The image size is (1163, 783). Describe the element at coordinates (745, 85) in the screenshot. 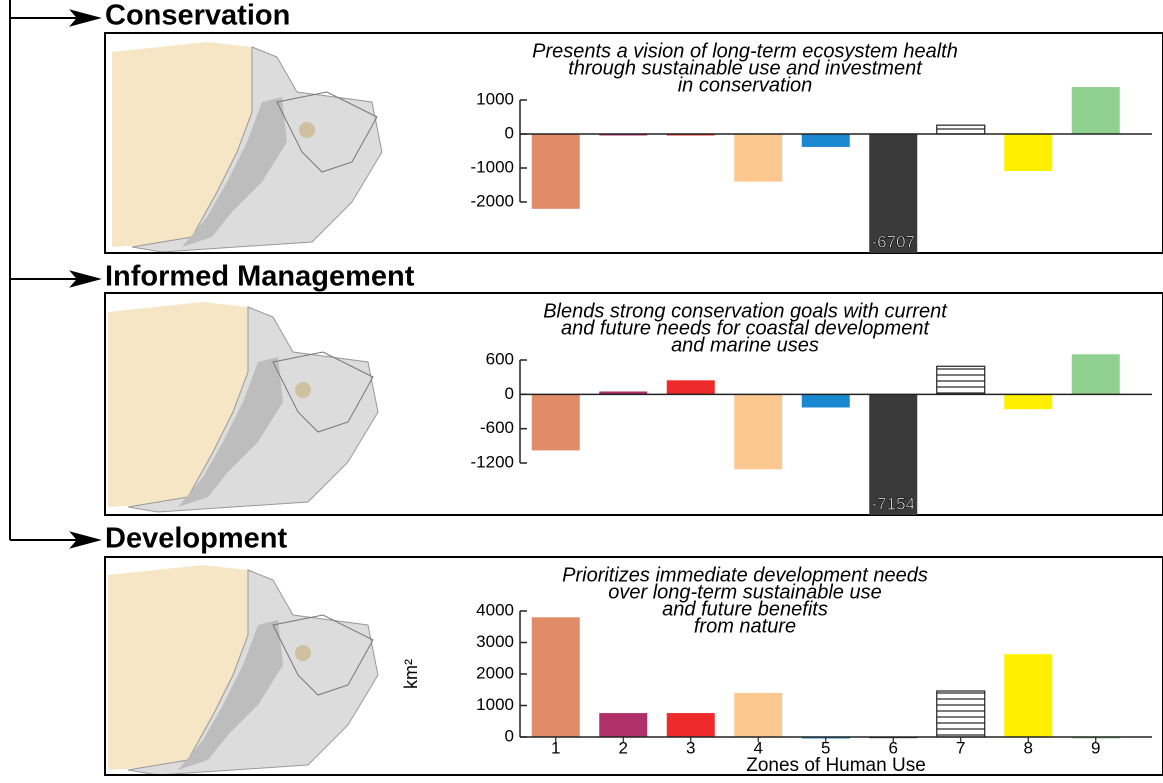

I see `subtitle: in conservation` at that location.